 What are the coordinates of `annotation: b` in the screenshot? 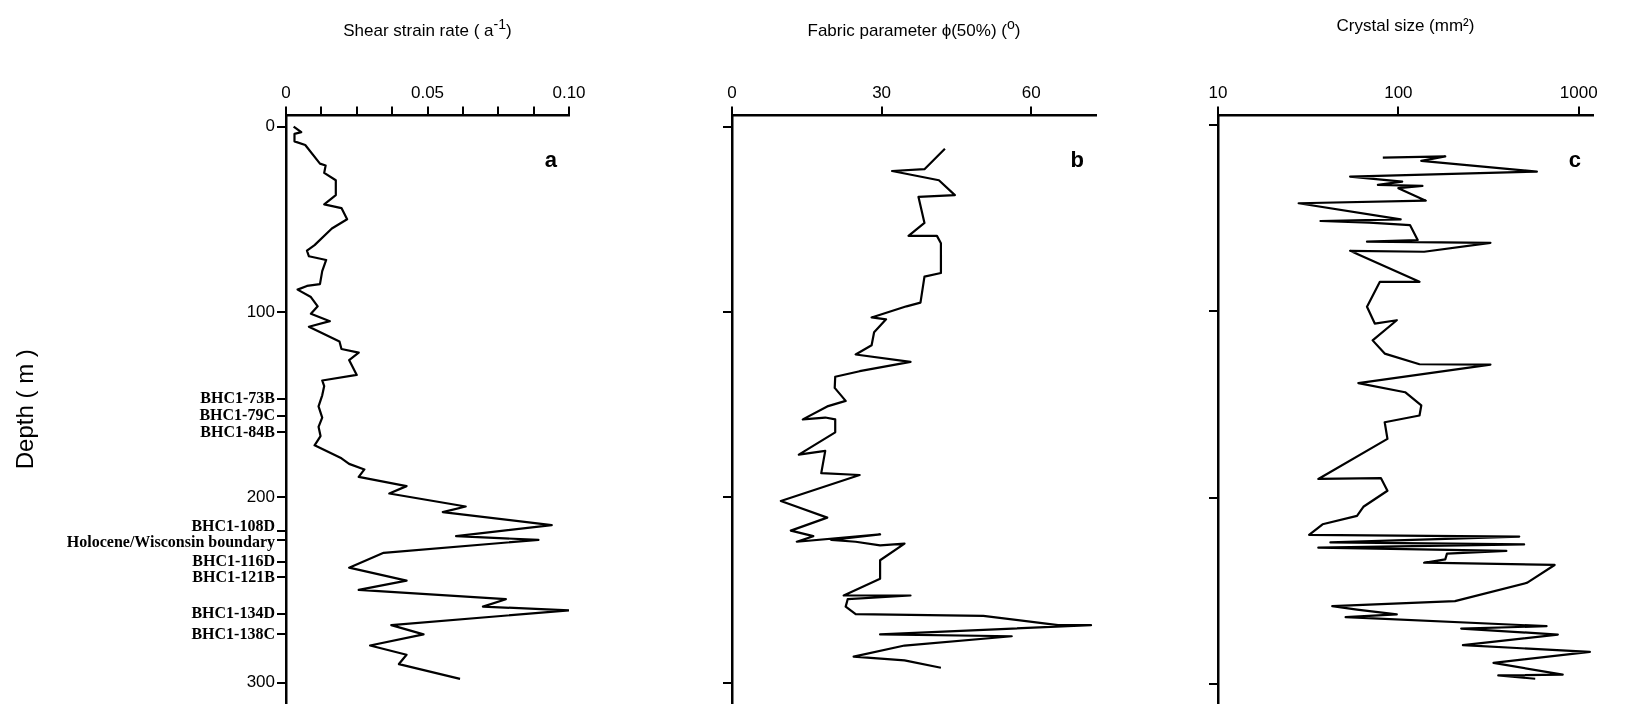 It's located at (1077, 160).